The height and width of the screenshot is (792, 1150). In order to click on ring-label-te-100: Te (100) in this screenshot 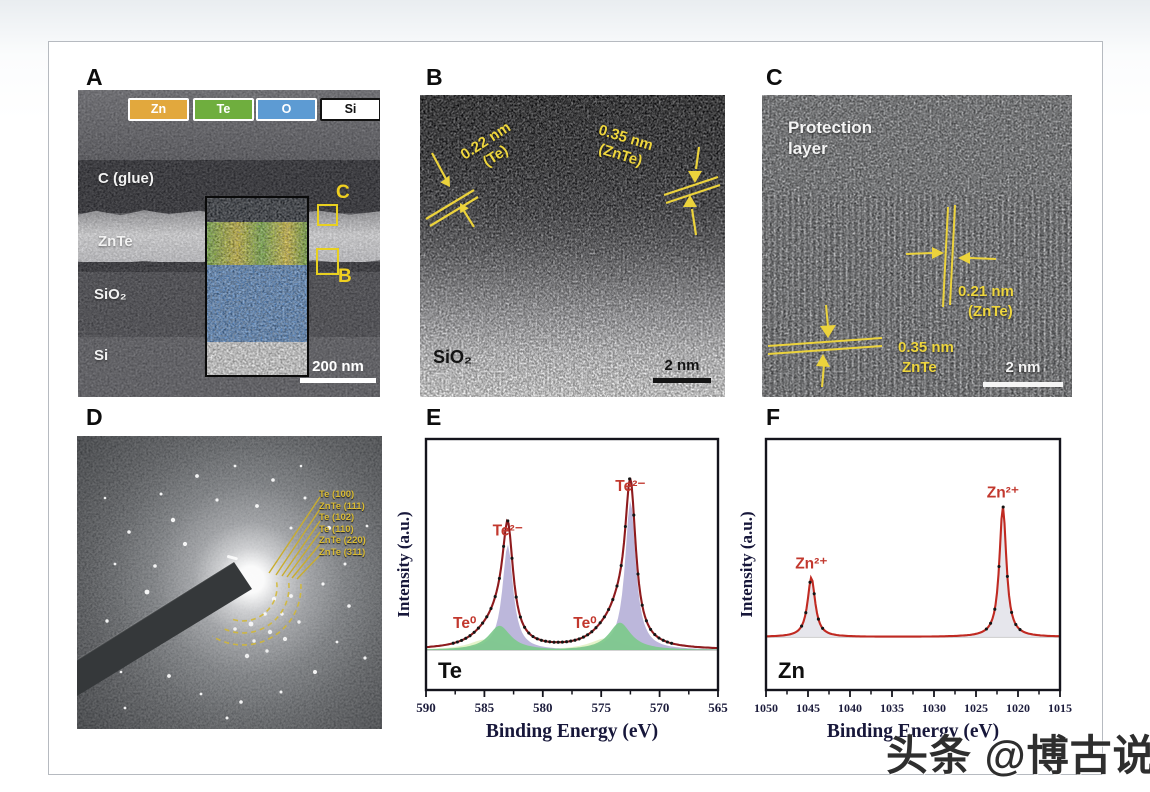, I will do `click(337, 494)`.